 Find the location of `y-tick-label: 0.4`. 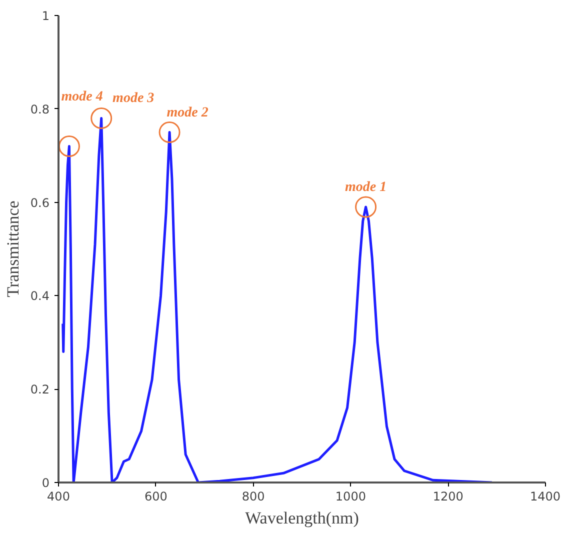

y-tick-label: 0.4 is located at coordinates (40, 296).